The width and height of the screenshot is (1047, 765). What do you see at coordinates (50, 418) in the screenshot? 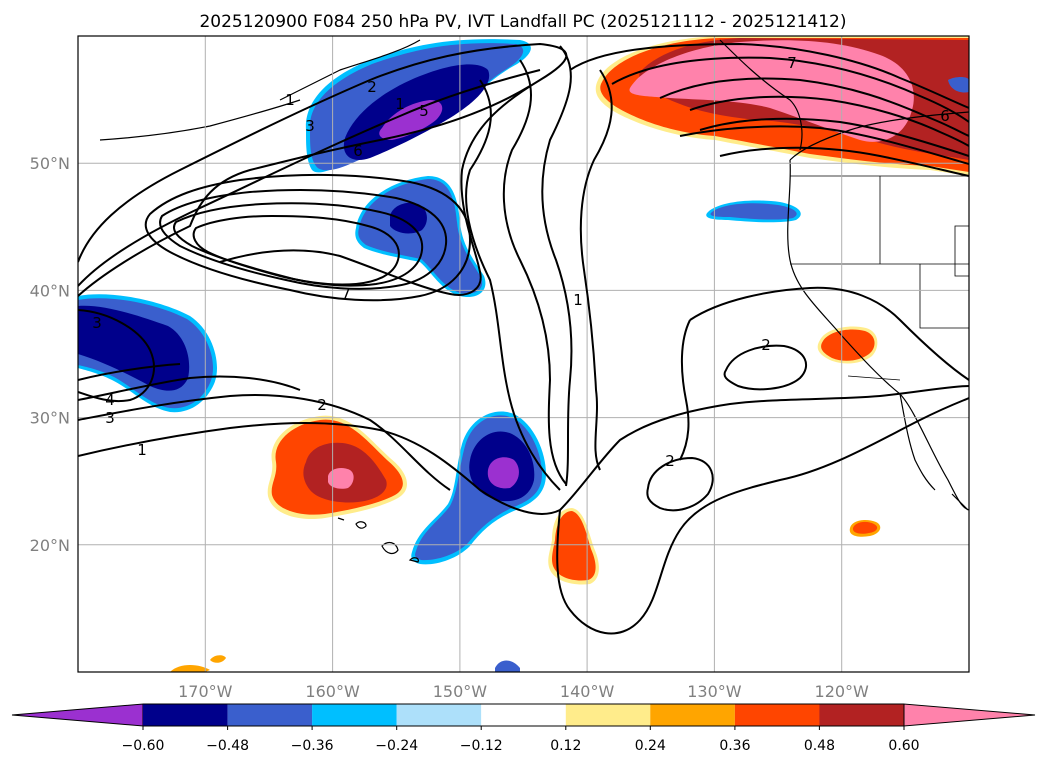
I see `y-tick-label: 30°N` at bounding box center [50, 418].